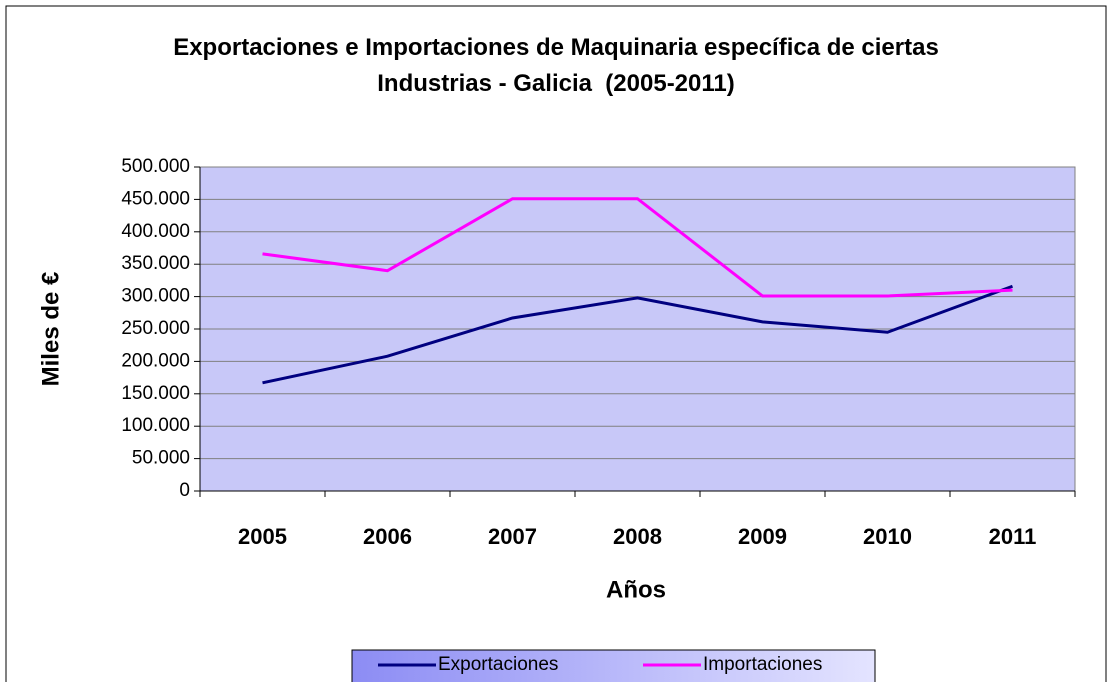 This screenshot has height=682, width=1113. I want to click on y-tick-label: 250.000, so click(155, 328).